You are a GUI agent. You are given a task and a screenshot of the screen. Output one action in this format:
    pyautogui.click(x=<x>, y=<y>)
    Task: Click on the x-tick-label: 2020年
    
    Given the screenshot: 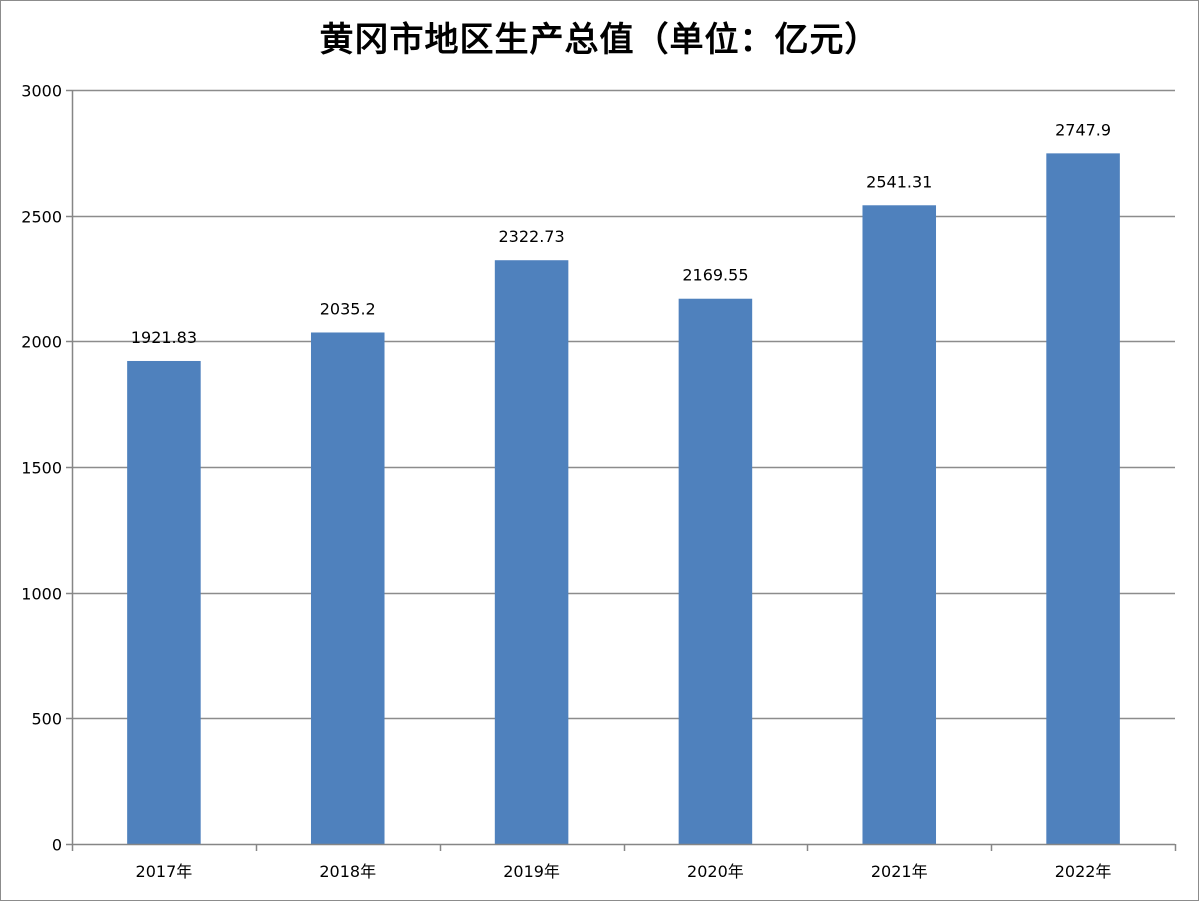 What is the action you would take?
    pyautogui.click(x=715, y=871)
    